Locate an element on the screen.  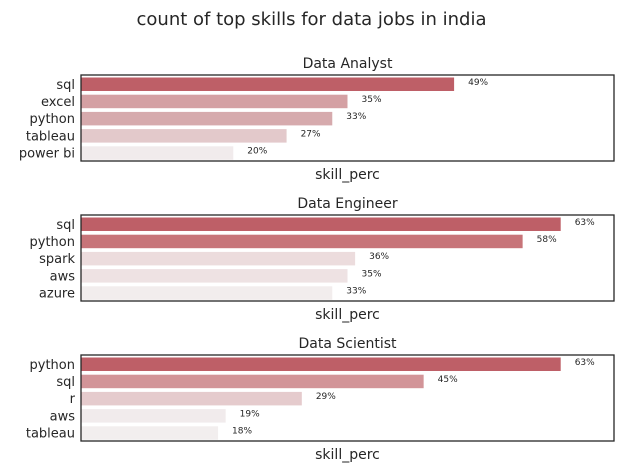
data-label: 58% is located at coordinates (547, 240).